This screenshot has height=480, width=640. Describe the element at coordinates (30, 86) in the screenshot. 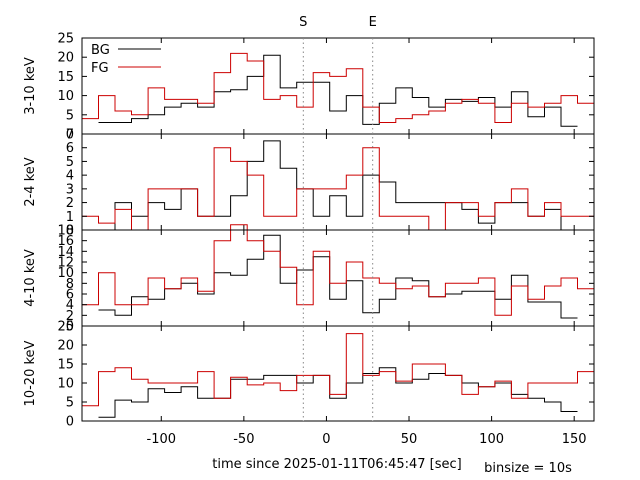

I see `y-axis-label: 3-10 keV` at that location.